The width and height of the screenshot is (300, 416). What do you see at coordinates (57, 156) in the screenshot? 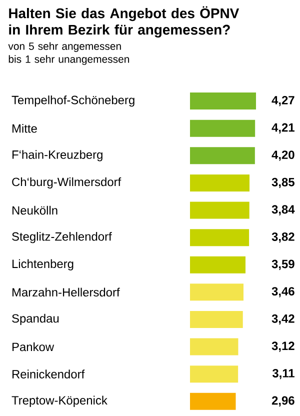
I see `y-tick-label: F‘hain-Kreuzberg` at bounding box center [57, 156].